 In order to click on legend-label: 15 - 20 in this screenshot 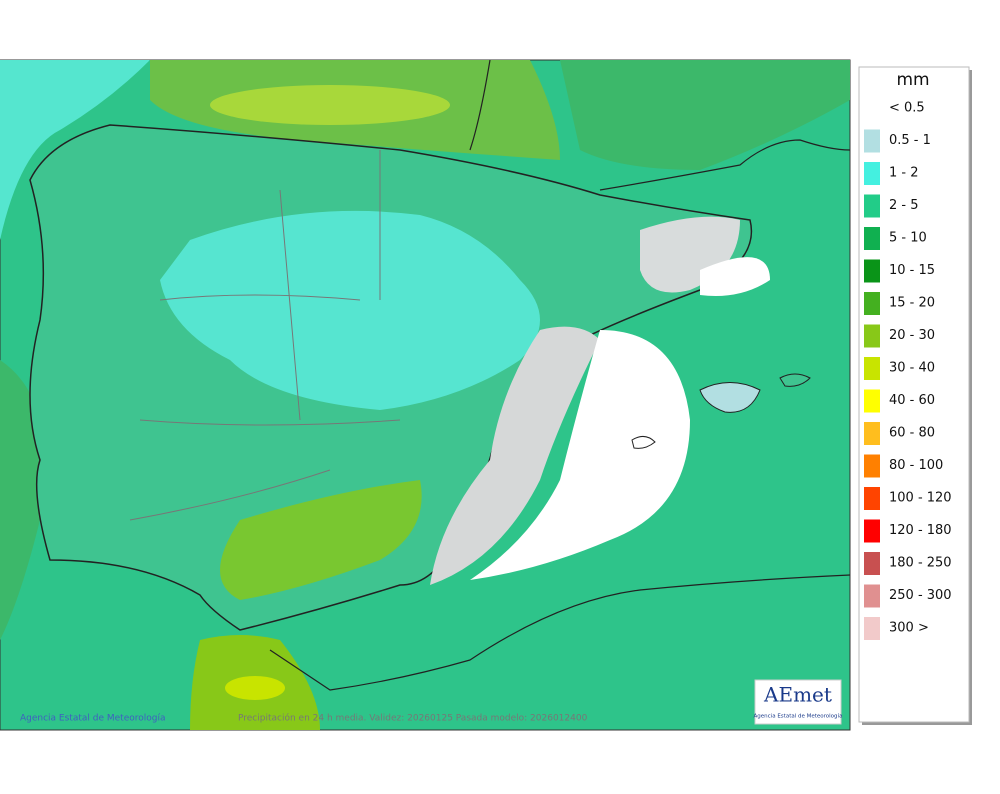, I will do `click(912, 303)`.